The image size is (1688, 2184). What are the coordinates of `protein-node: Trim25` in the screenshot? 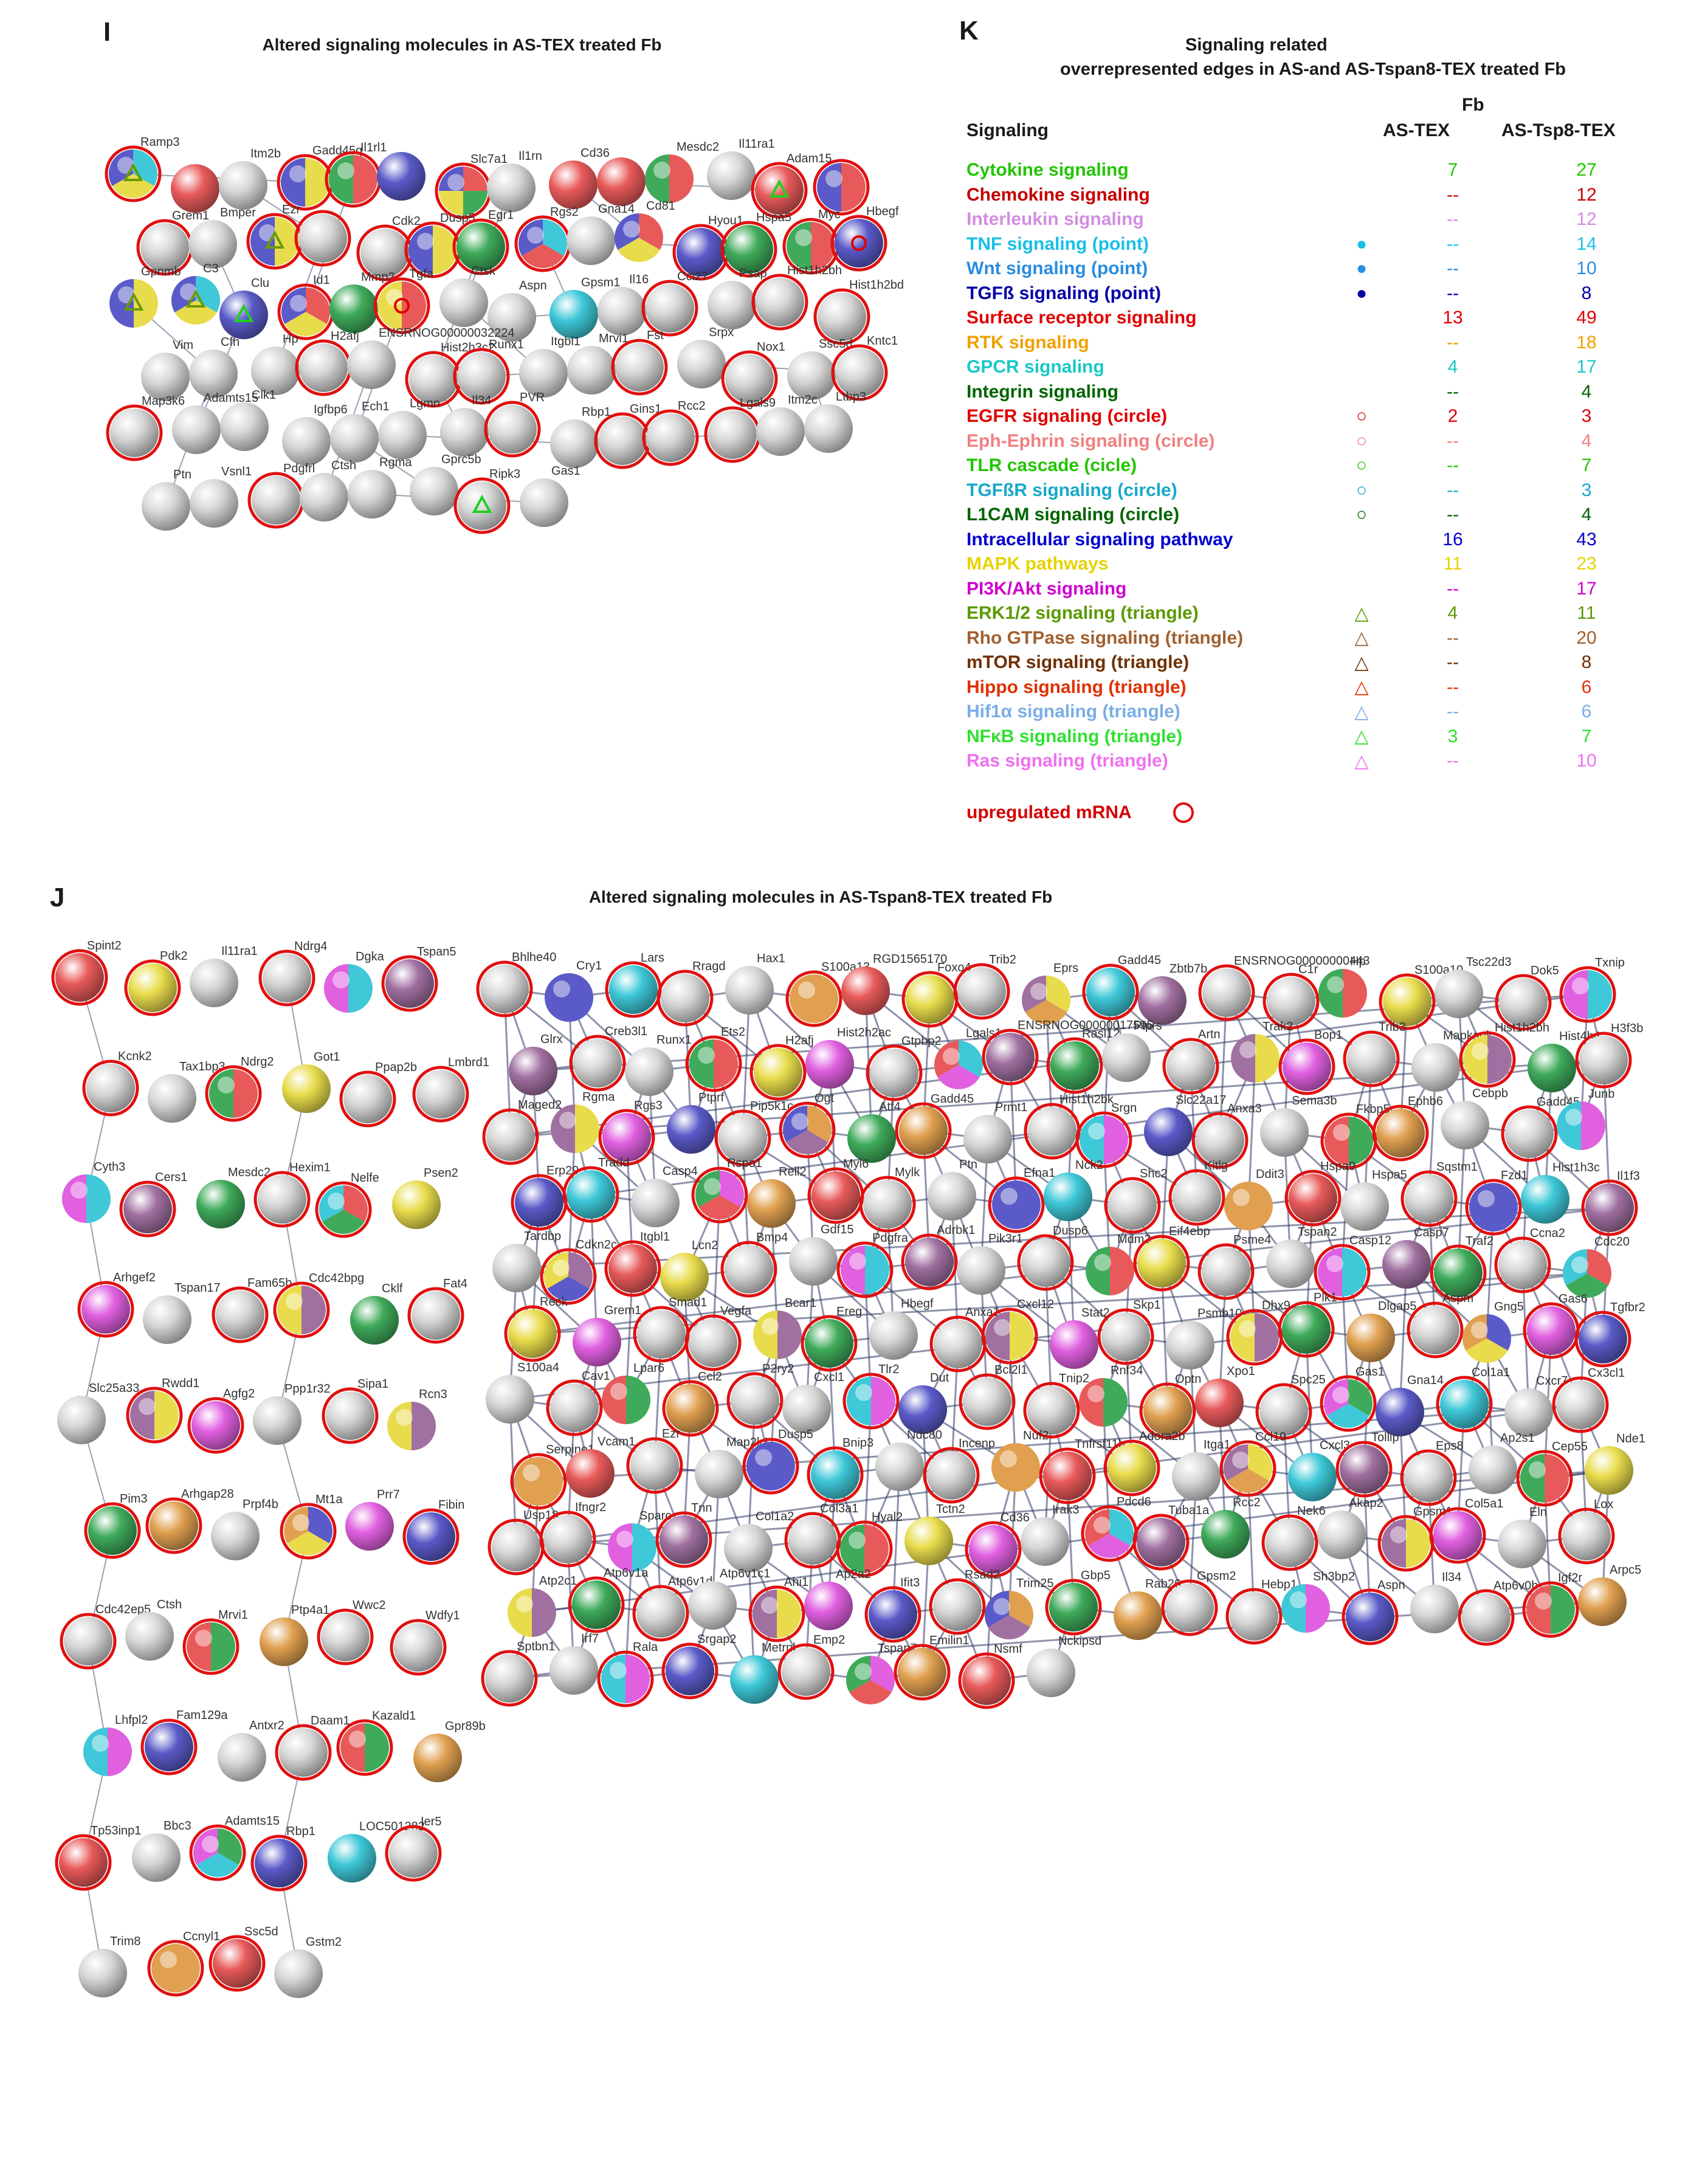 It's located at (1019, 1608).